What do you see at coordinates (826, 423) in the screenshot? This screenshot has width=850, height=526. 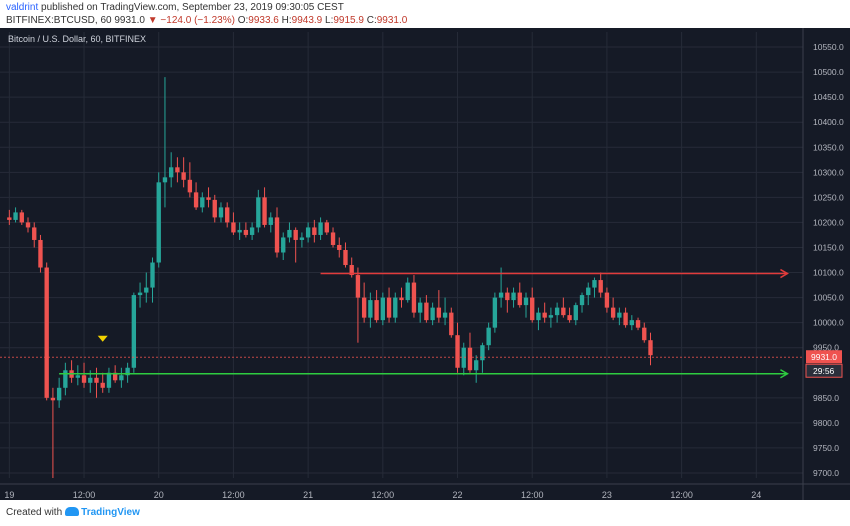 I see `price-tick-label: 9800.0` at bounding box center [826, 423].